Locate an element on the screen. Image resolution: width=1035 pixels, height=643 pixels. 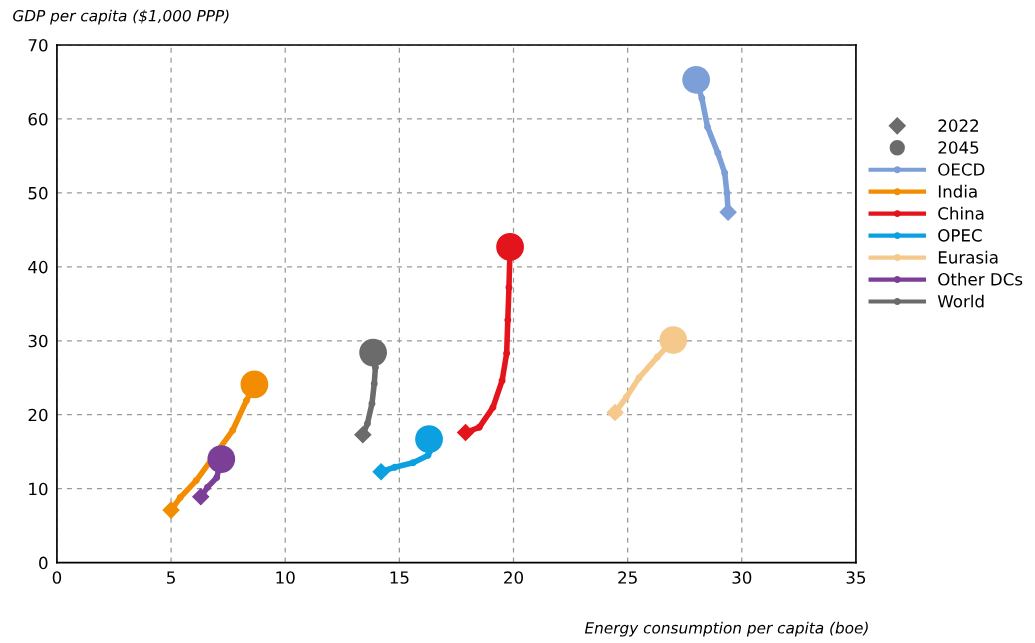
x-tick-label: 0 is located at coordinates (57, 577).